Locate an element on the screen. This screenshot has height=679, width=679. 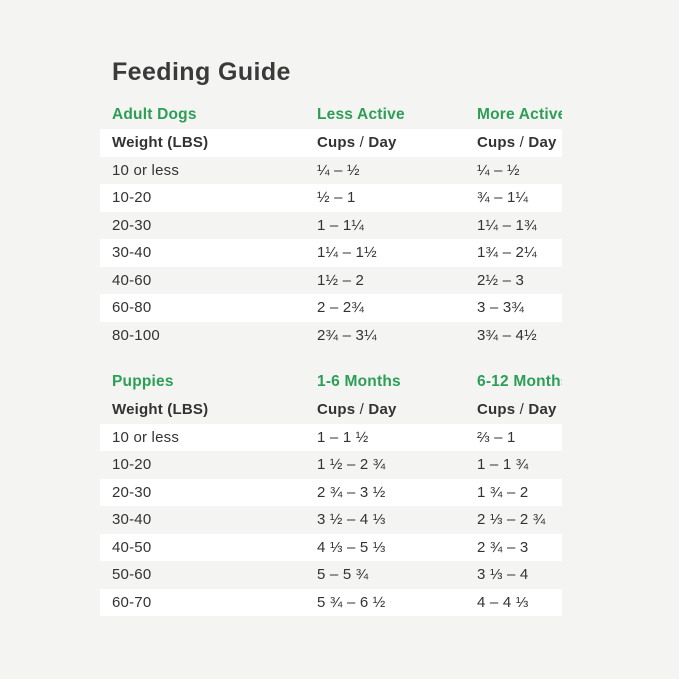
more-active-cell: 3¾ – 4½ is located at coordinates (507, 335).